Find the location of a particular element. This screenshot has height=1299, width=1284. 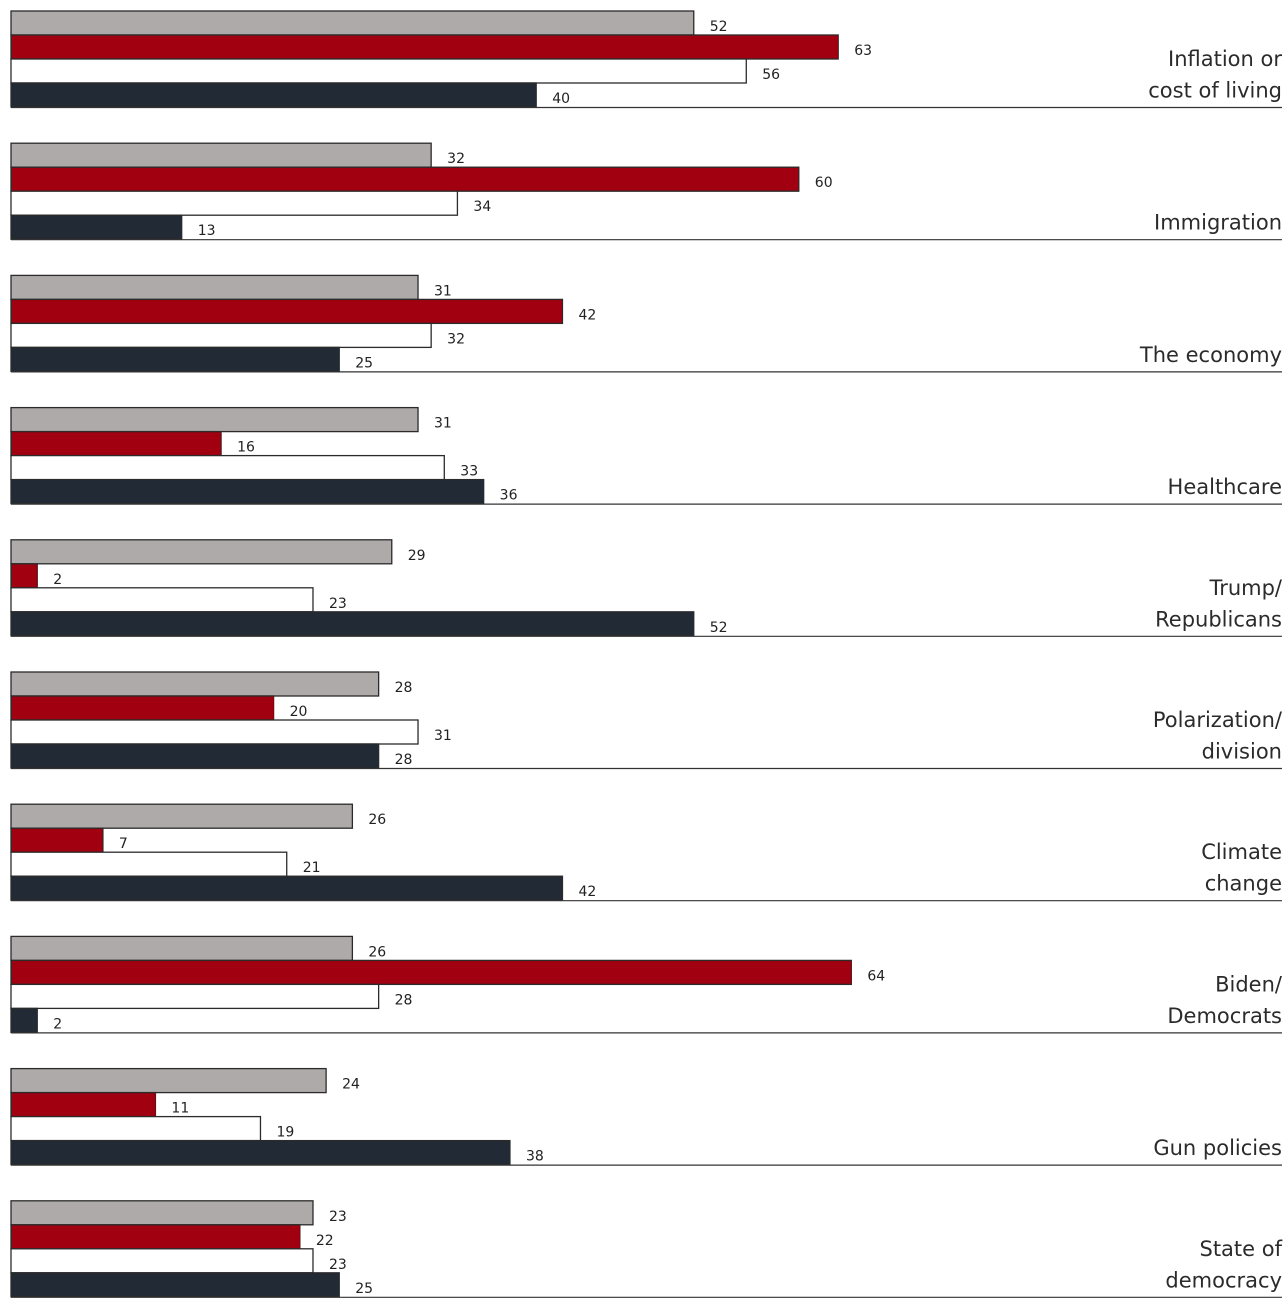

data-label: 20 is located at coordinates (299, 712).